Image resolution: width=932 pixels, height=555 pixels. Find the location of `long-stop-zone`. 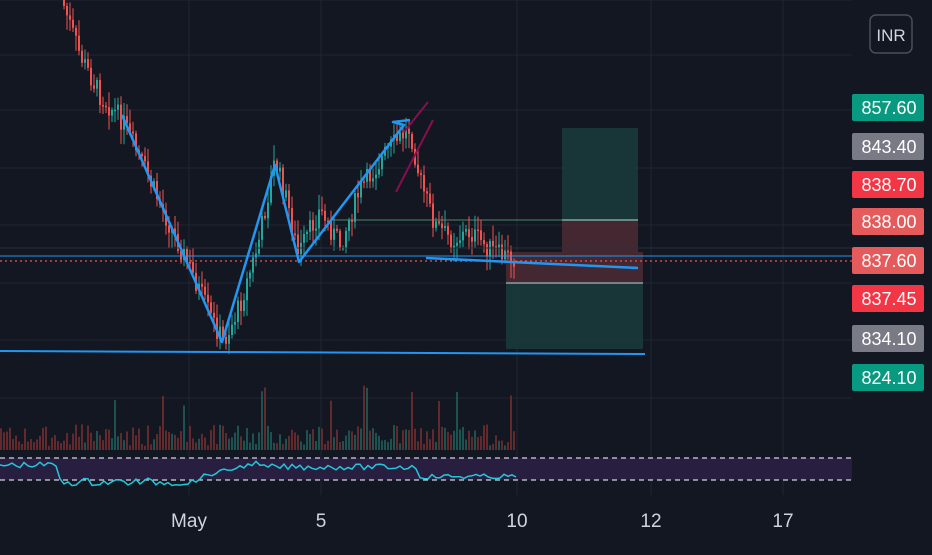

long-stop-zone is located at coordinates (600, 236).